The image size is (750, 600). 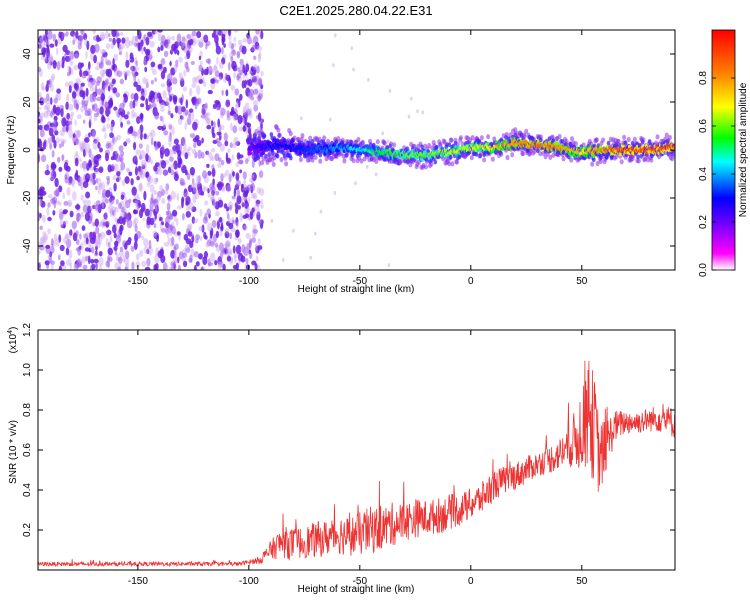 I want to click on y-tick-label: 40, so click(x=27, y=54).